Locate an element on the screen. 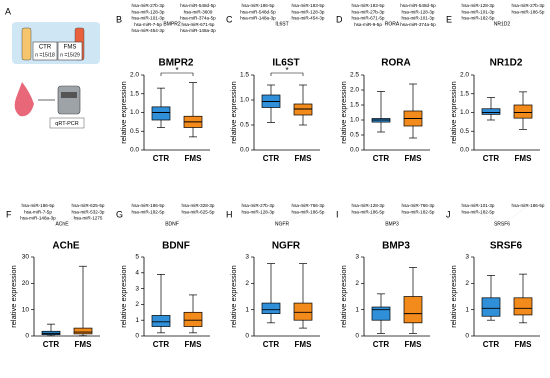  y-tick-label: 30 is located at coordinates (26, 257).